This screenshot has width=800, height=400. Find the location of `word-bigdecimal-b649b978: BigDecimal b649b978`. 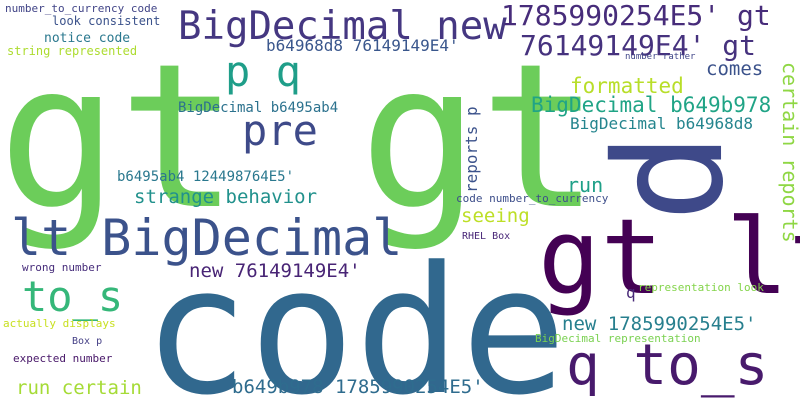

word-bigdecimal-b649b978: BigDecimal b649b978 is located at coordinates (651, 105).